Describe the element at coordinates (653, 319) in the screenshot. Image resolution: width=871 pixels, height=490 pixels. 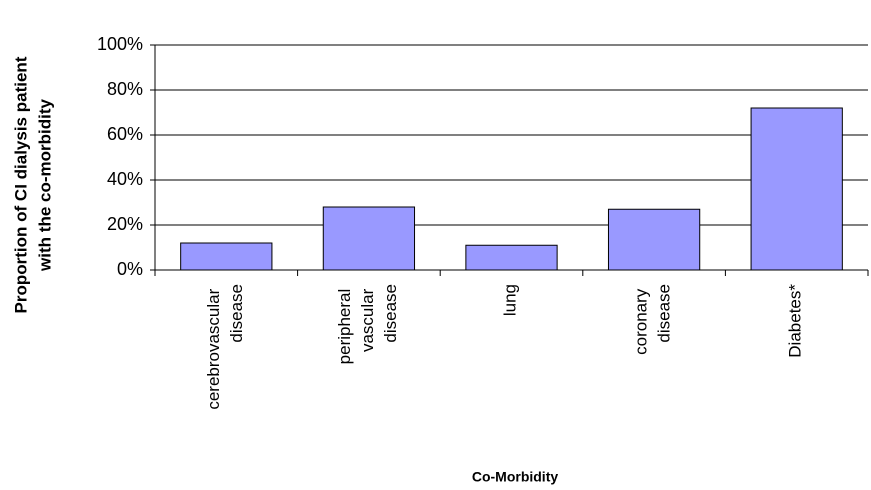
I see `x-tick-label: coronary disease` at that location.